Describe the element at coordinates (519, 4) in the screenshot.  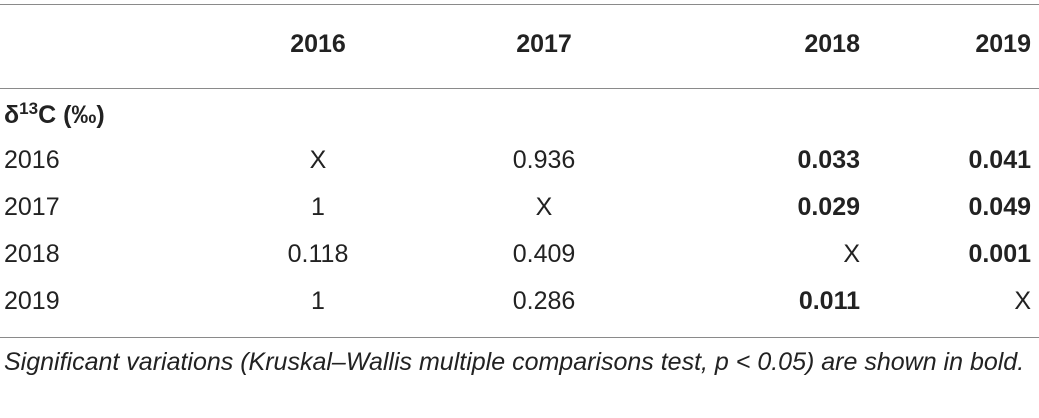
I see `table-top-rule` at that location.